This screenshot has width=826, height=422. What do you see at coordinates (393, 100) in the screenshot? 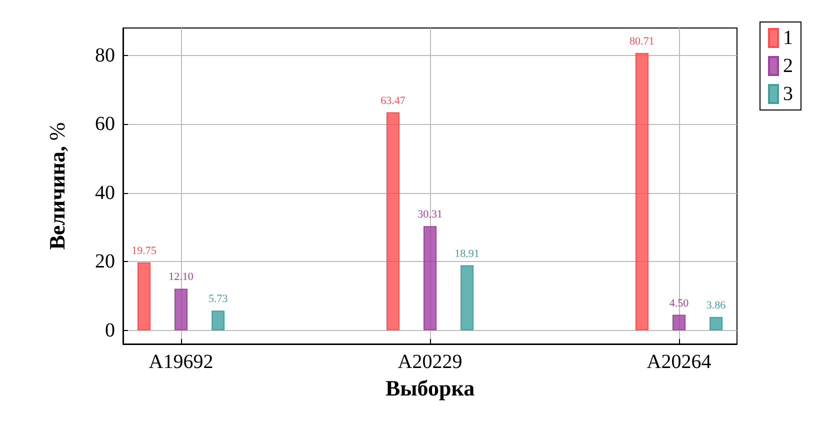
I see `data-label: 63.47` at bounding box center [393, 100].